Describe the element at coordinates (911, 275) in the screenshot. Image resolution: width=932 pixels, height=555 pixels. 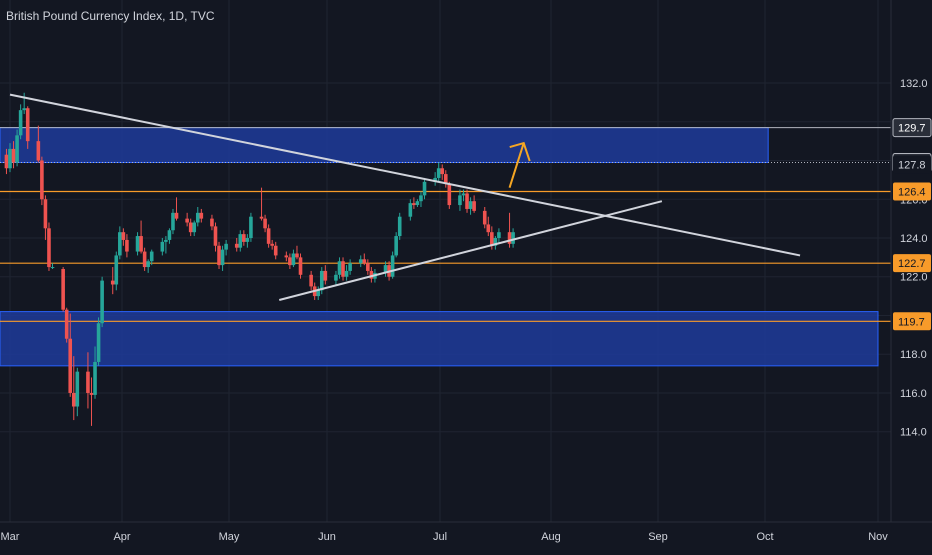
I see `price-axis-panel` at that location.